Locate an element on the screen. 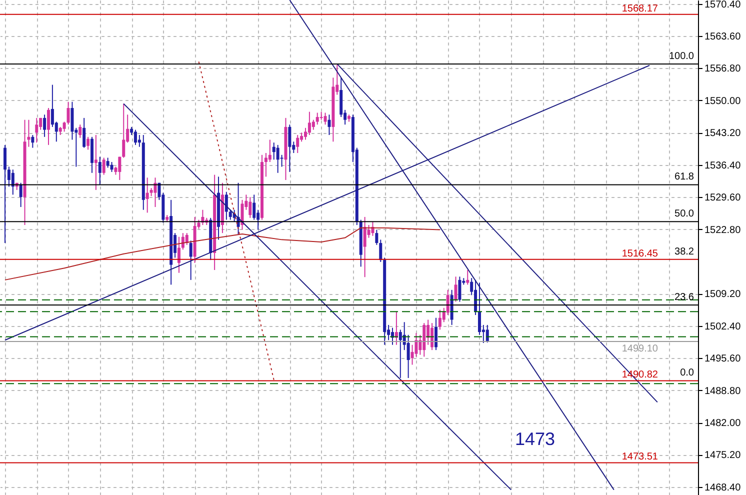 This screenshot has height=495, width=746. y-tick-label: 1502.40 is located at coordinates (723, 326).